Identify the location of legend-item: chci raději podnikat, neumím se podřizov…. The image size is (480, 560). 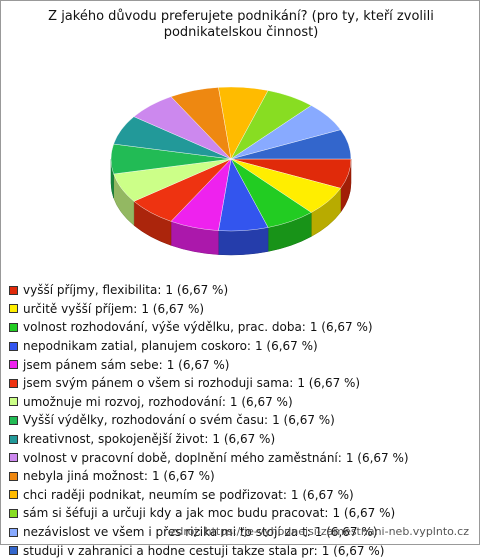
(209, 495).